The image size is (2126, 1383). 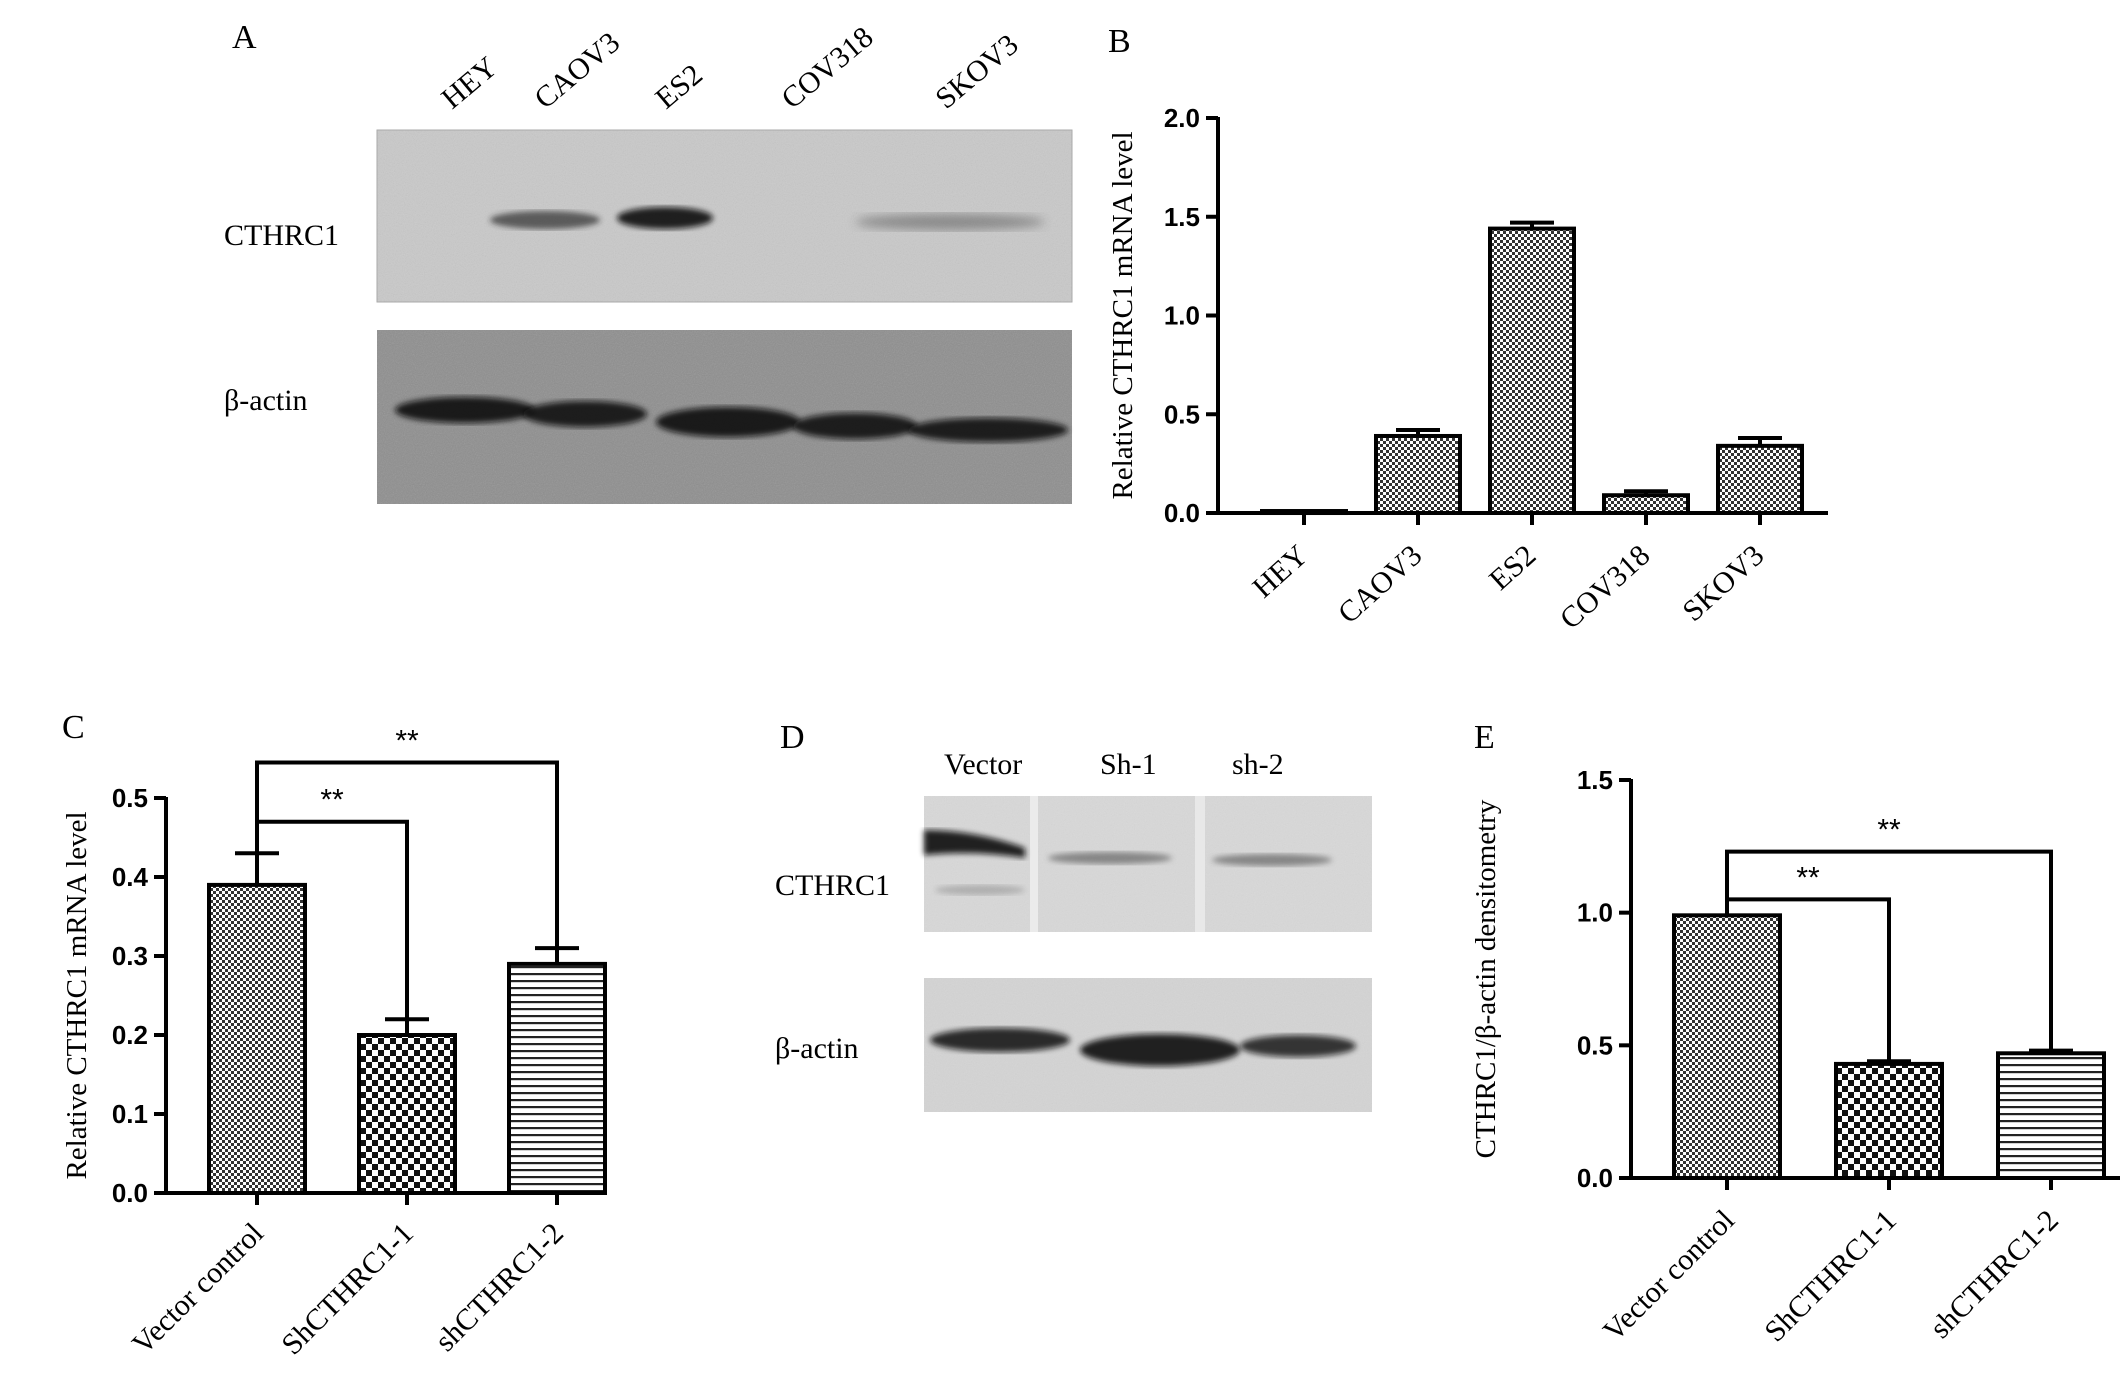 I want to click on y-tick-label: 2.0, so click(x=1182, y=118).